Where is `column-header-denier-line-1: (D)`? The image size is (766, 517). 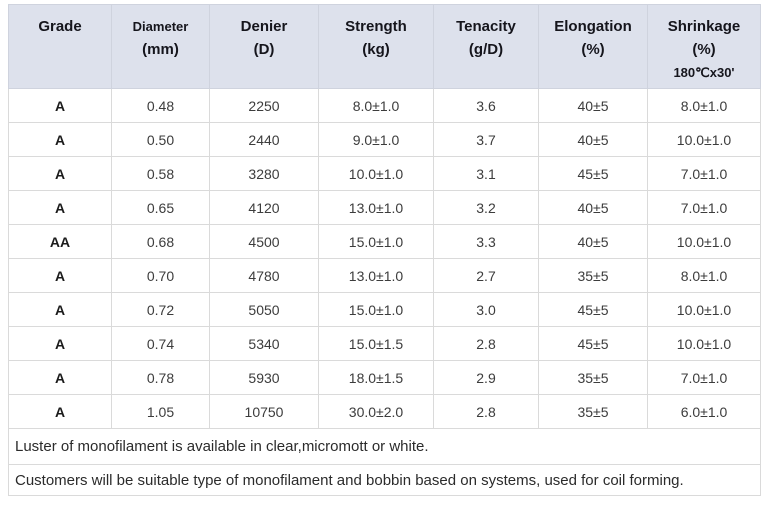 column-header-denier-line-1: (D) is located at coordinates (264, 49).